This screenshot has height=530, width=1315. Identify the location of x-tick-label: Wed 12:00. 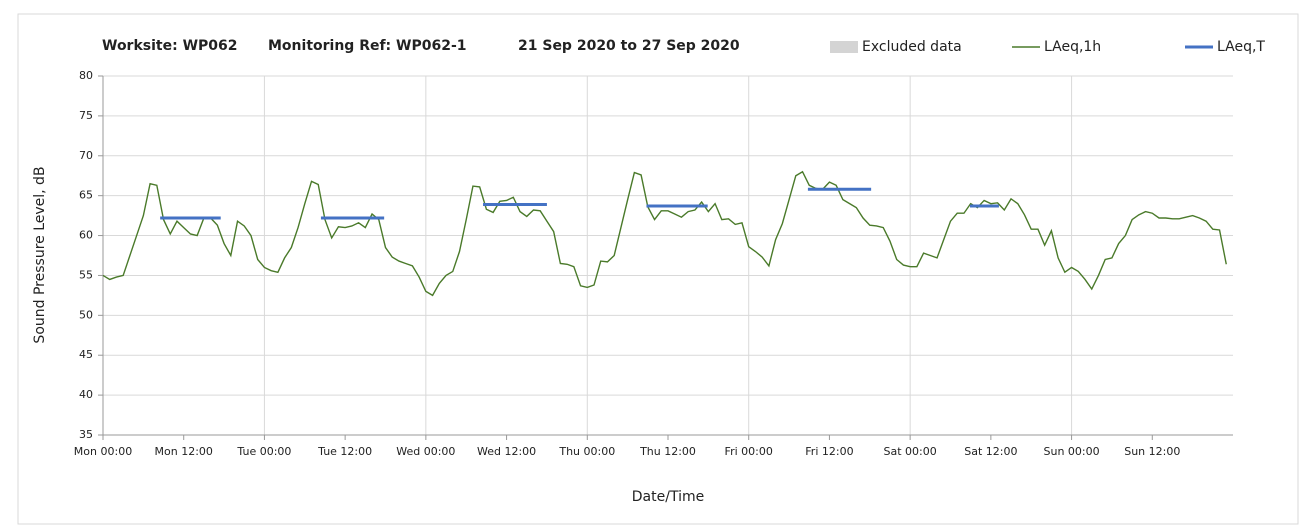
(506, 451).